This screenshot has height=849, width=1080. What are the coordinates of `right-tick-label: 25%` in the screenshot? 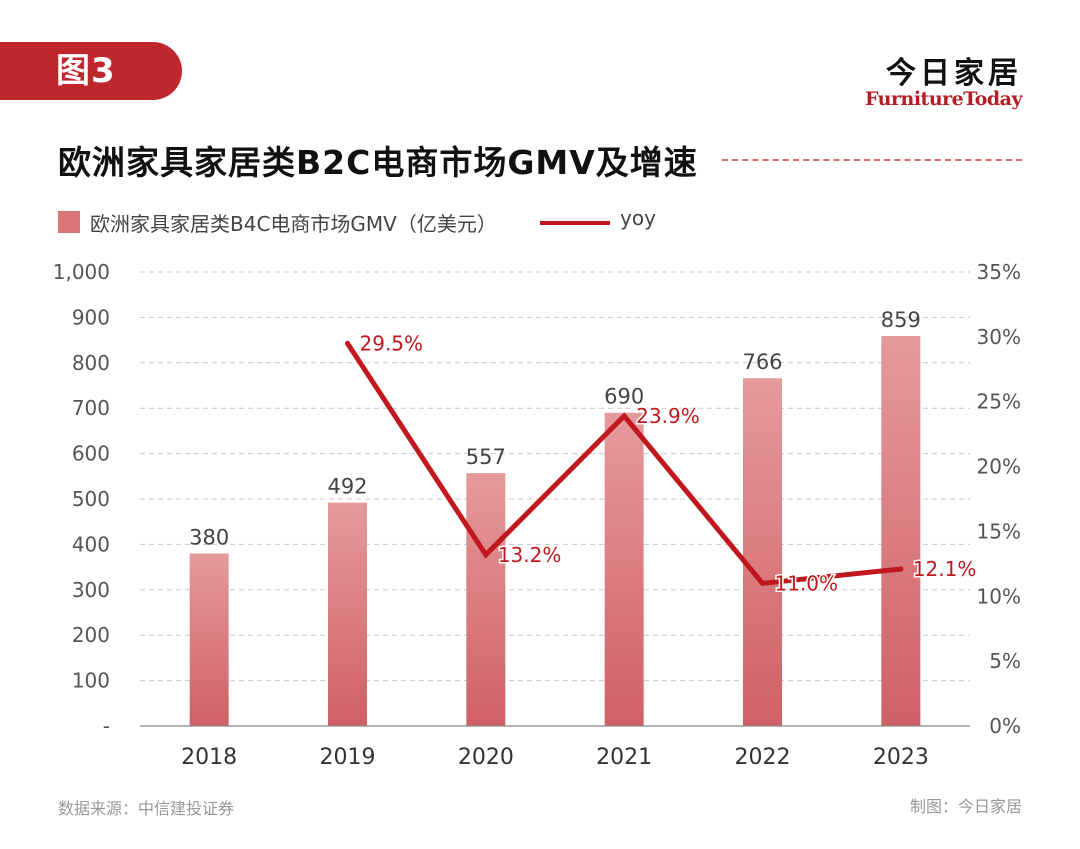 It's located at (999, 402).